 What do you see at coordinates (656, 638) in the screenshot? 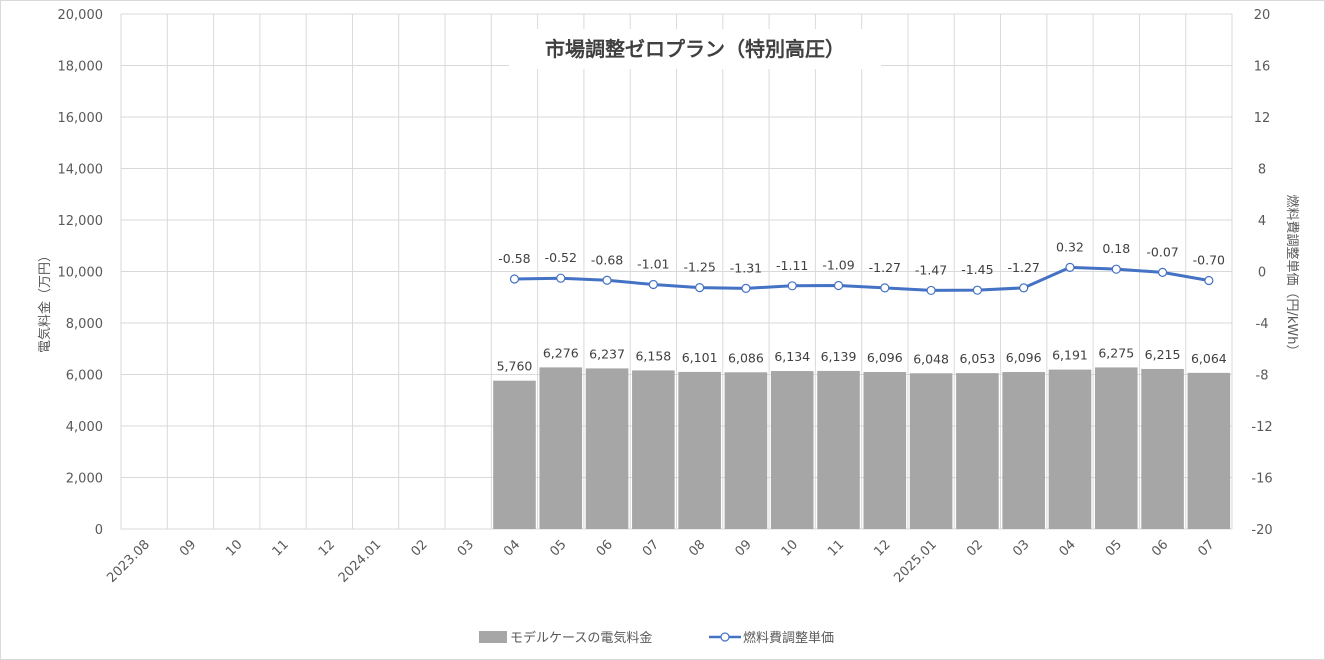
I see `legend: モデルケースの電気料金 燃料費調整単価` at bounding box center [656, 638].